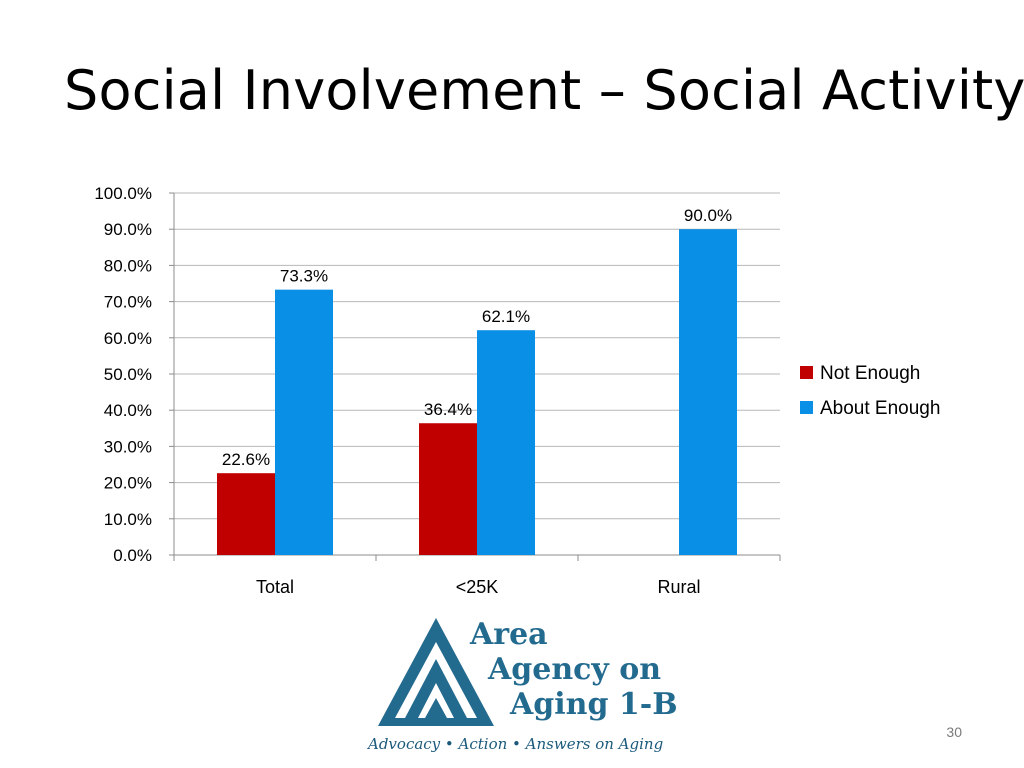 This screenshot has width=1024, height=768. Describe the element at coordinates (246, 459) in the screenshot. I see `data-label: 22.6%` at that location.